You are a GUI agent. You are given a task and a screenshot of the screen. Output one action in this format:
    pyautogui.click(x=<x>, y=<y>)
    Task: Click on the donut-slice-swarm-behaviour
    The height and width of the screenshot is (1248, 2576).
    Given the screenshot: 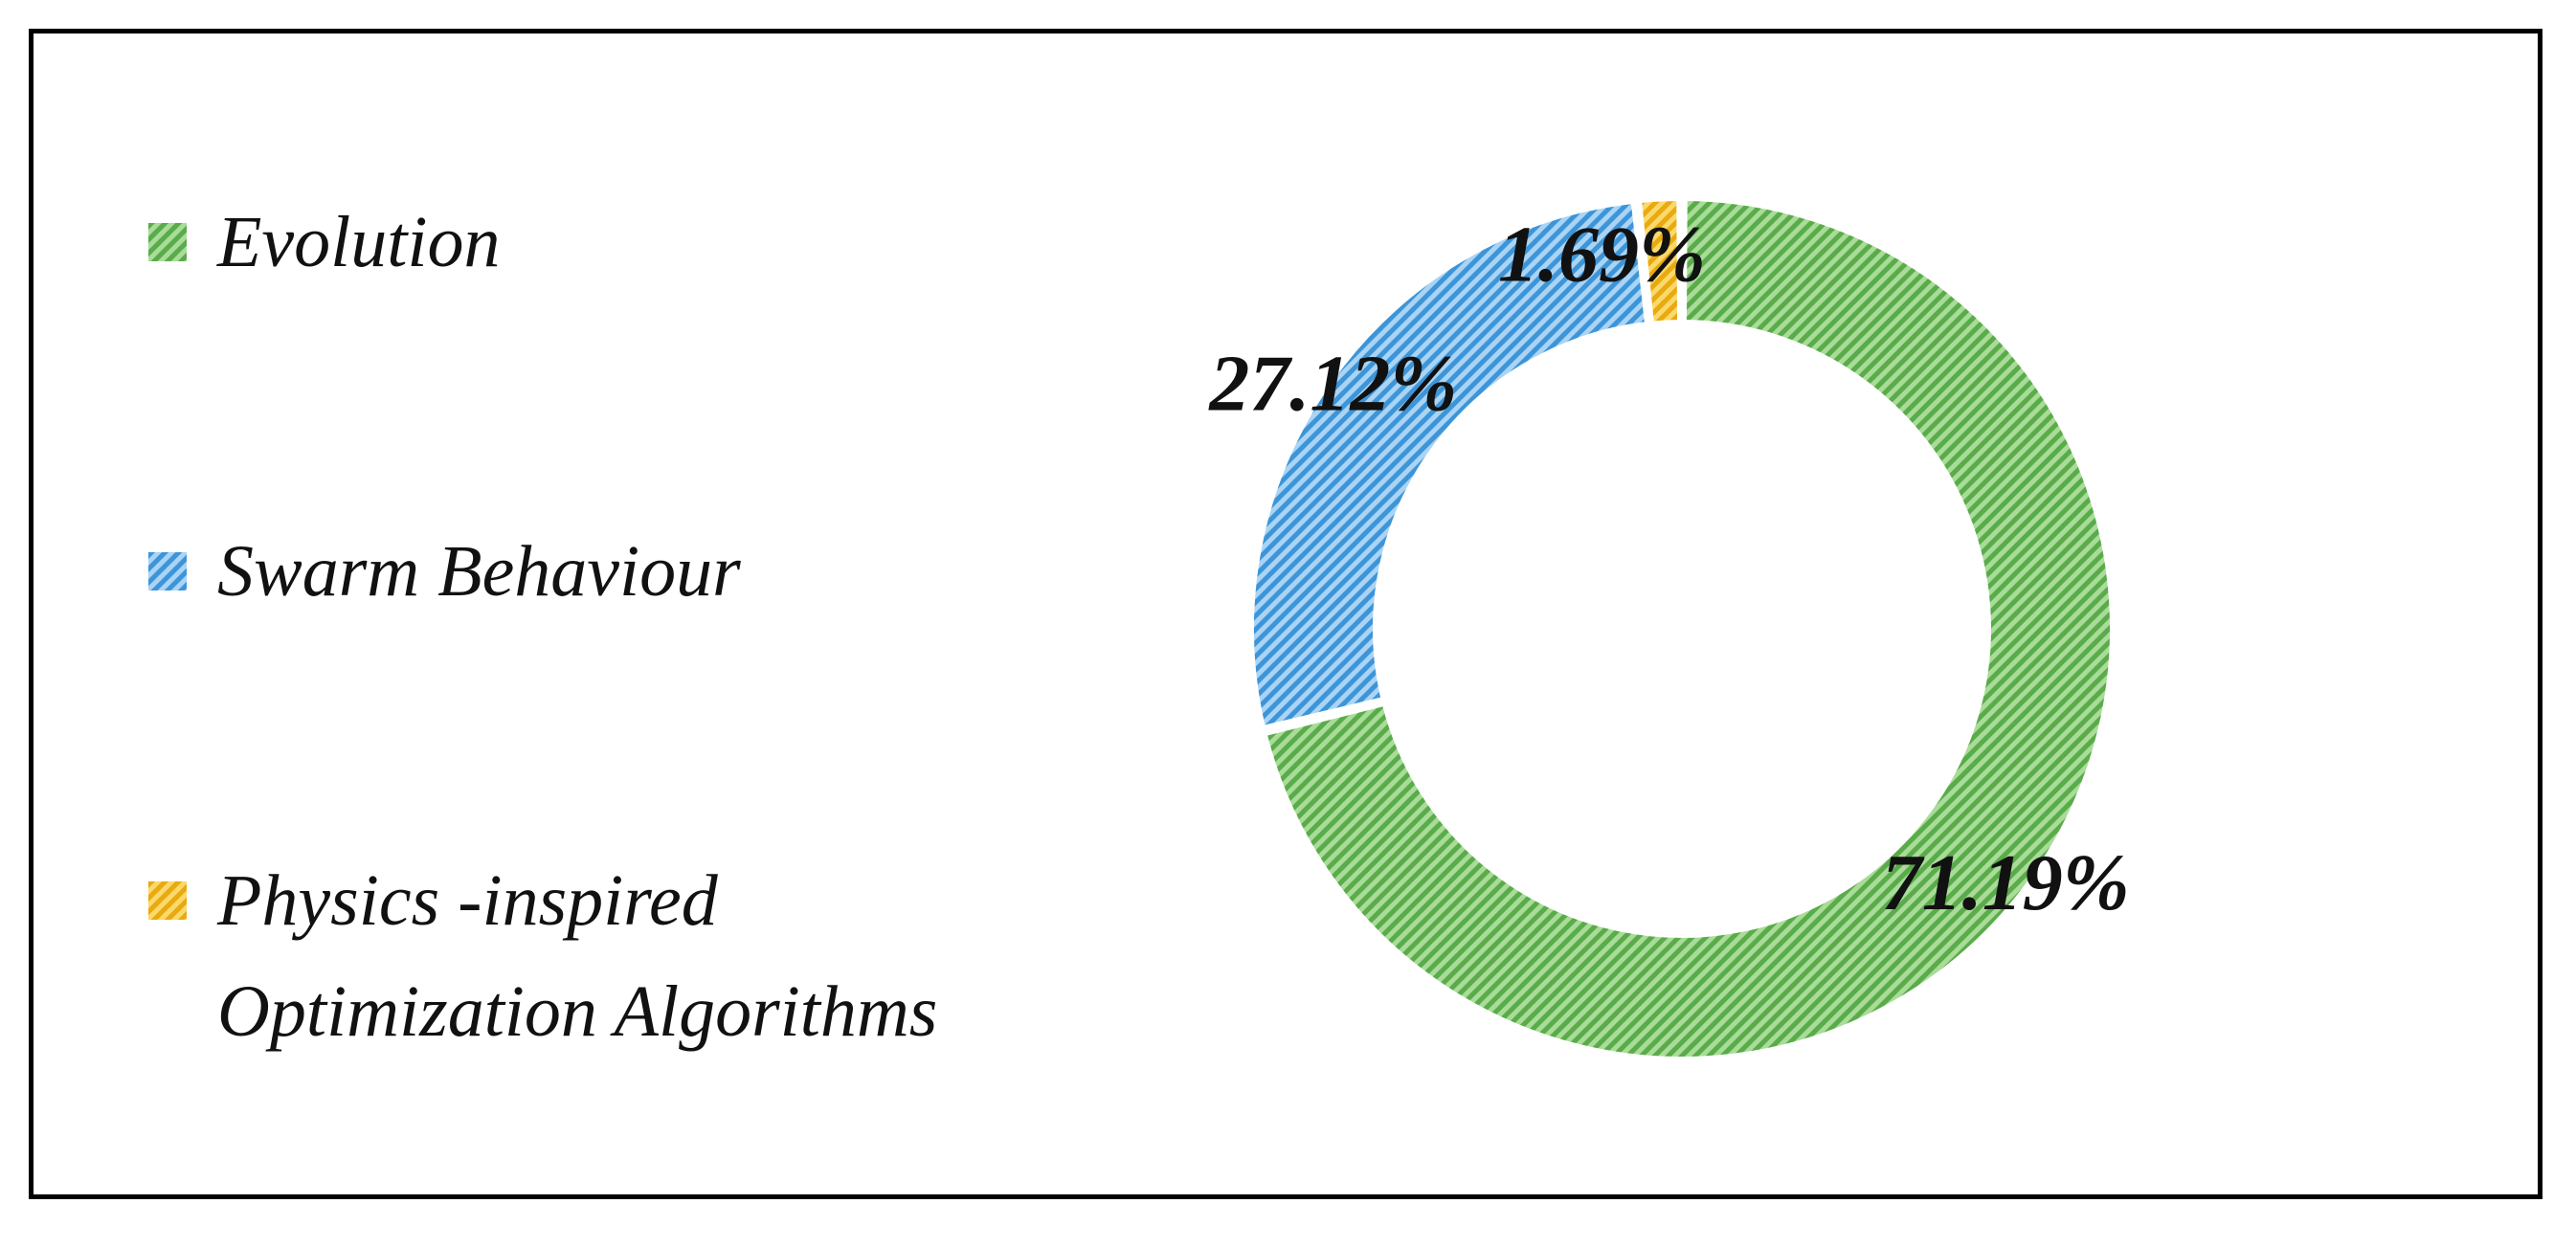 What is the action you would take?
    pyautogui.click(x=1450, y=464)
    